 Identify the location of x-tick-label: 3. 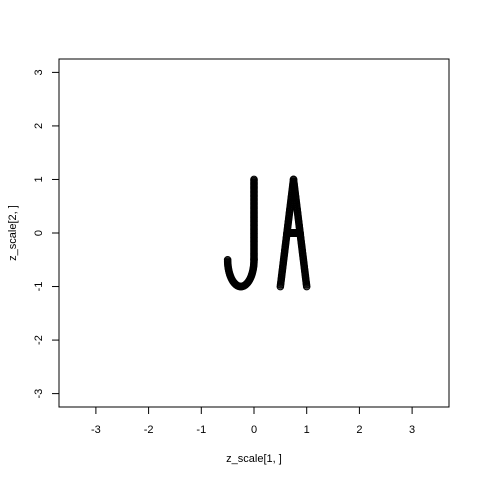
(412, 430).